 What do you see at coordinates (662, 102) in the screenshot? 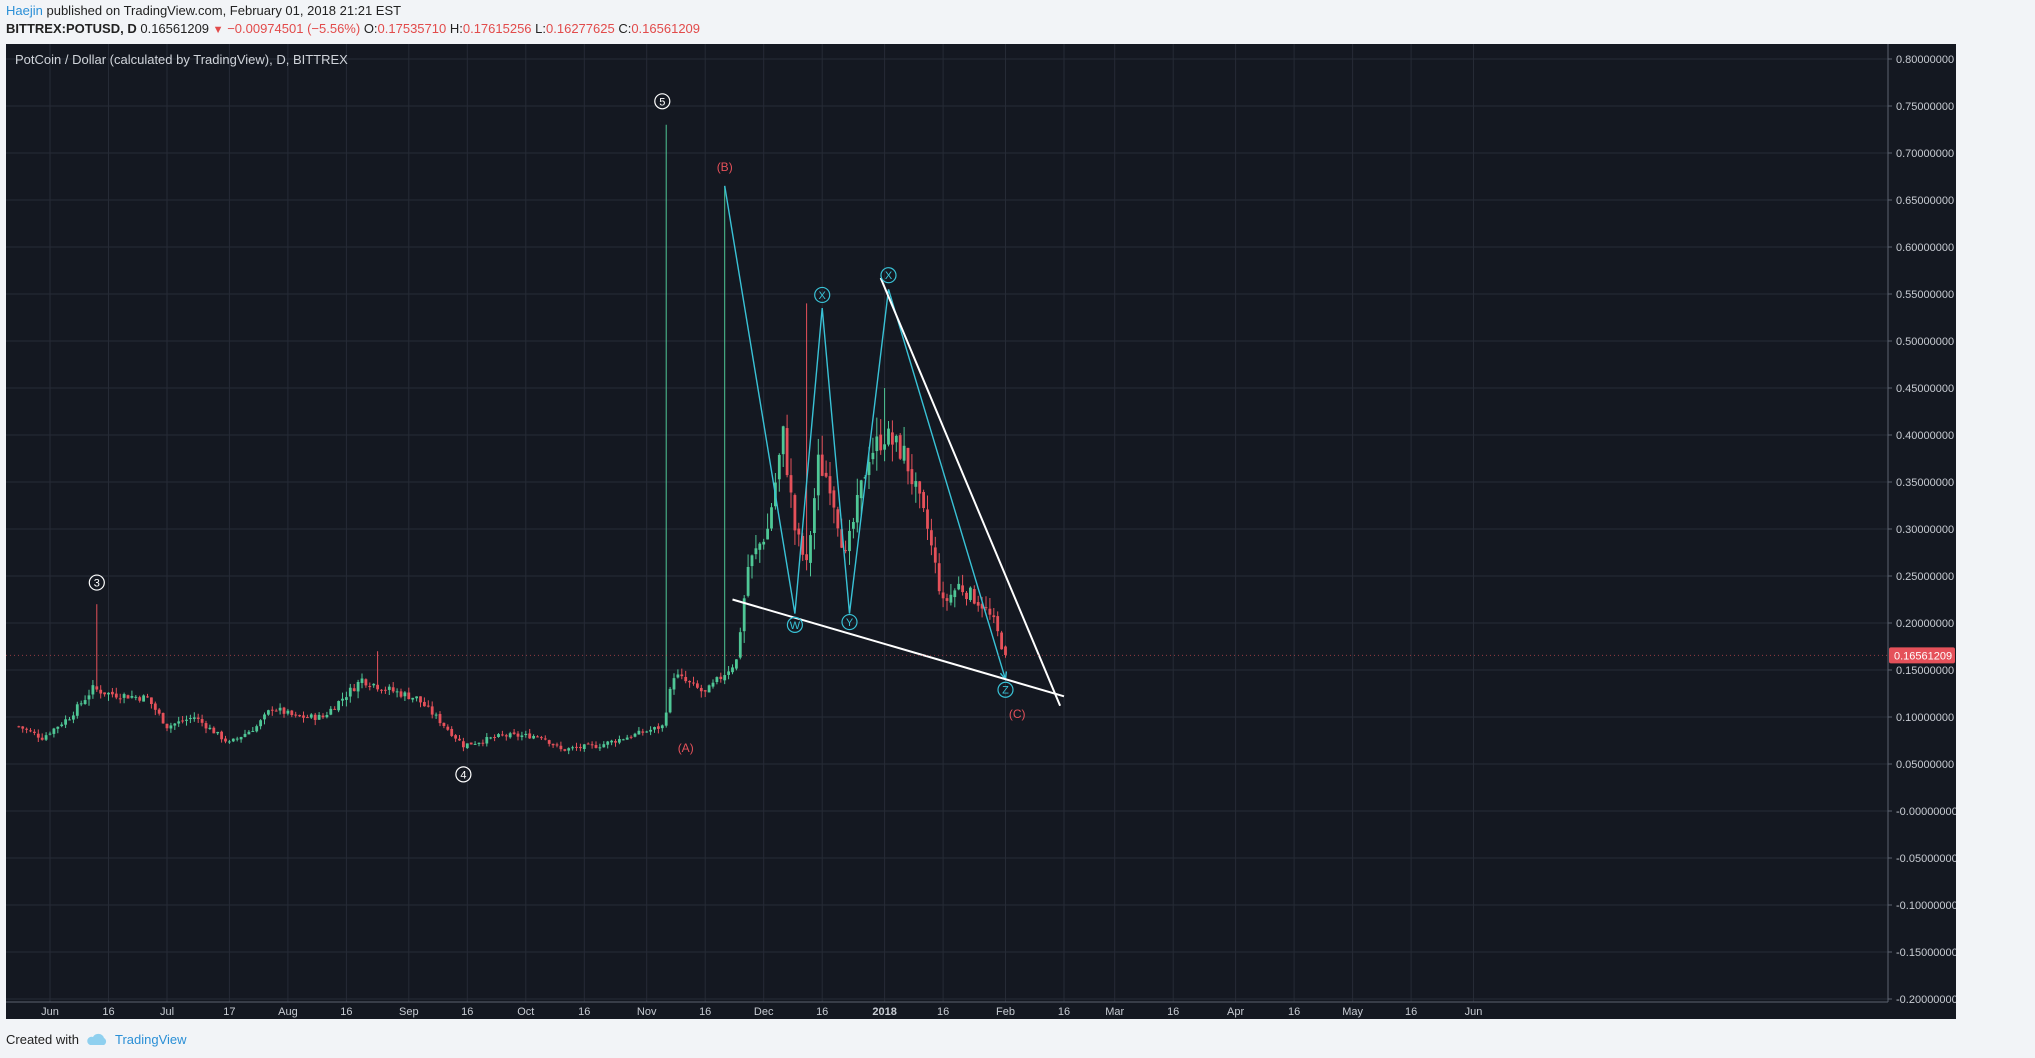
I see `wave-label-text: 5` at bounding box center [662, 102].